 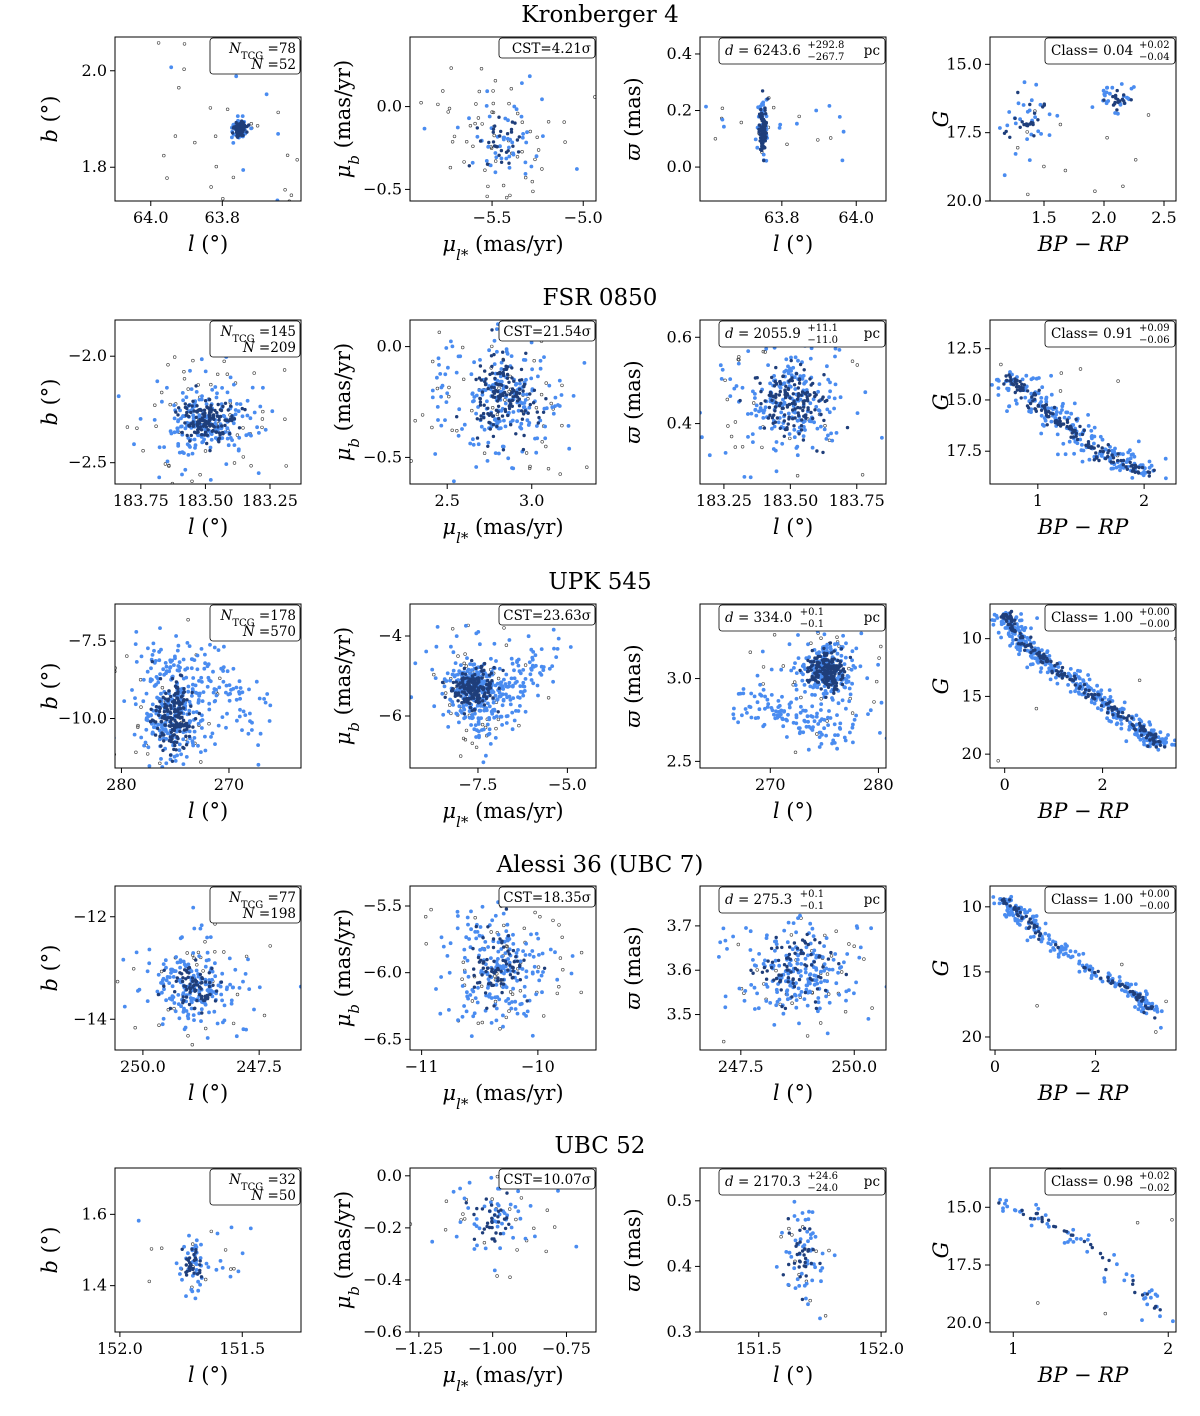 I want to click on x-tick-label: 270, so click(x=770, y=784).